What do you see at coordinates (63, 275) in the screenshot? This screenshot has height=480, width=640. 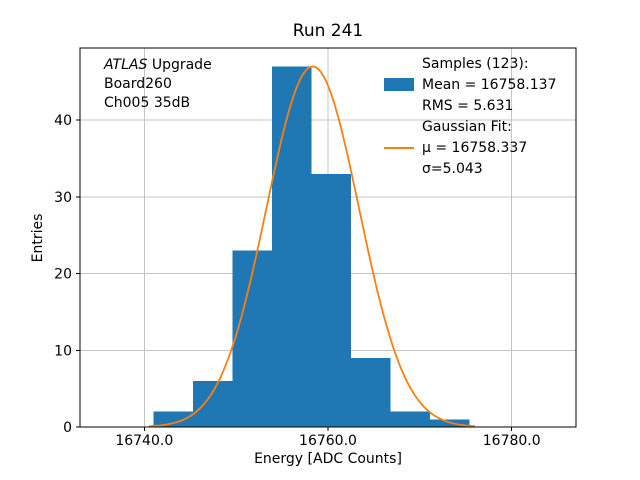 I see `y-tick-label: 20` at bounding box center [63, 275].